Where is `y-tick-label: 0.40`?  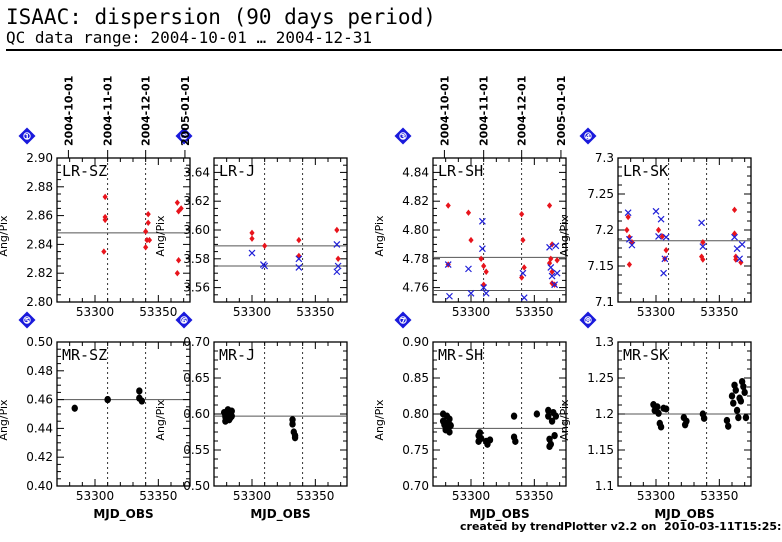 y-tick-label: 0.40 is located at coordinates (39, 486).